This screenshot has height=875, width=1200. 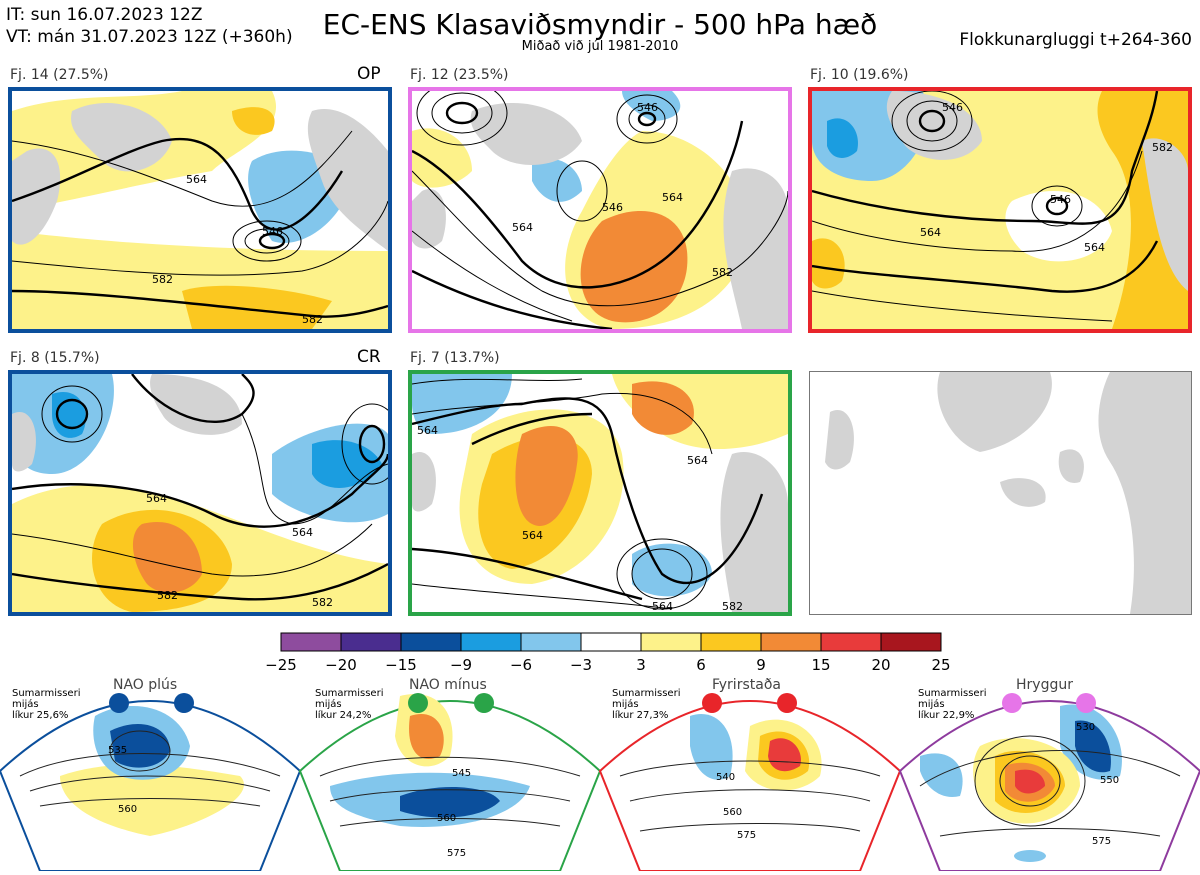 What do you see at coordinates (401, 665) in the screenshot?
I see `colorbar-tick-label: −15` at bounding box center [401, 665].